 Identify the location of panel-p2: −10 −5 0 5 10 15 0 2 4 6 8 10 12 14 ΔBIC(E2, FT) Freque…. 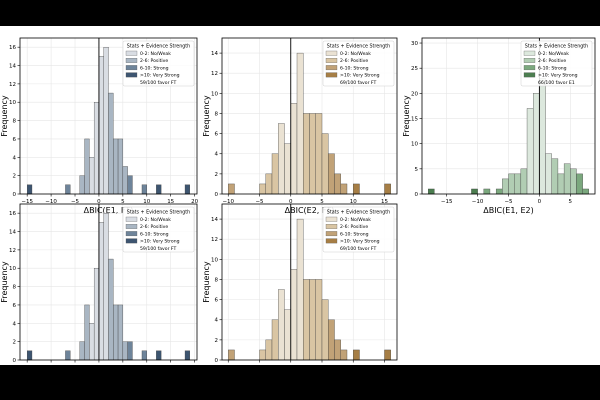
(300, 126).